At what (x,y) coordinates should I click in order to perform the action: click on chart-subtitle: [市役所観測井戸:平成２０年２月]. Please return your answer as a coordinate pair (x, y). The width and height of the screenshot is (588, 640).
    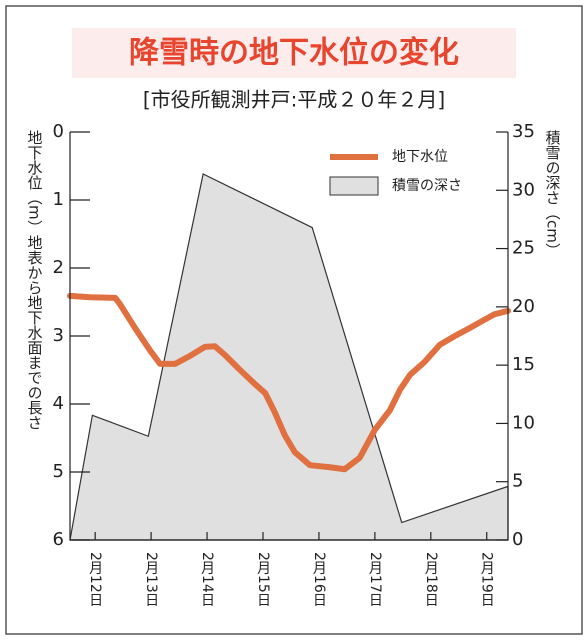
    Looking at the image, I should click on (294, 100).